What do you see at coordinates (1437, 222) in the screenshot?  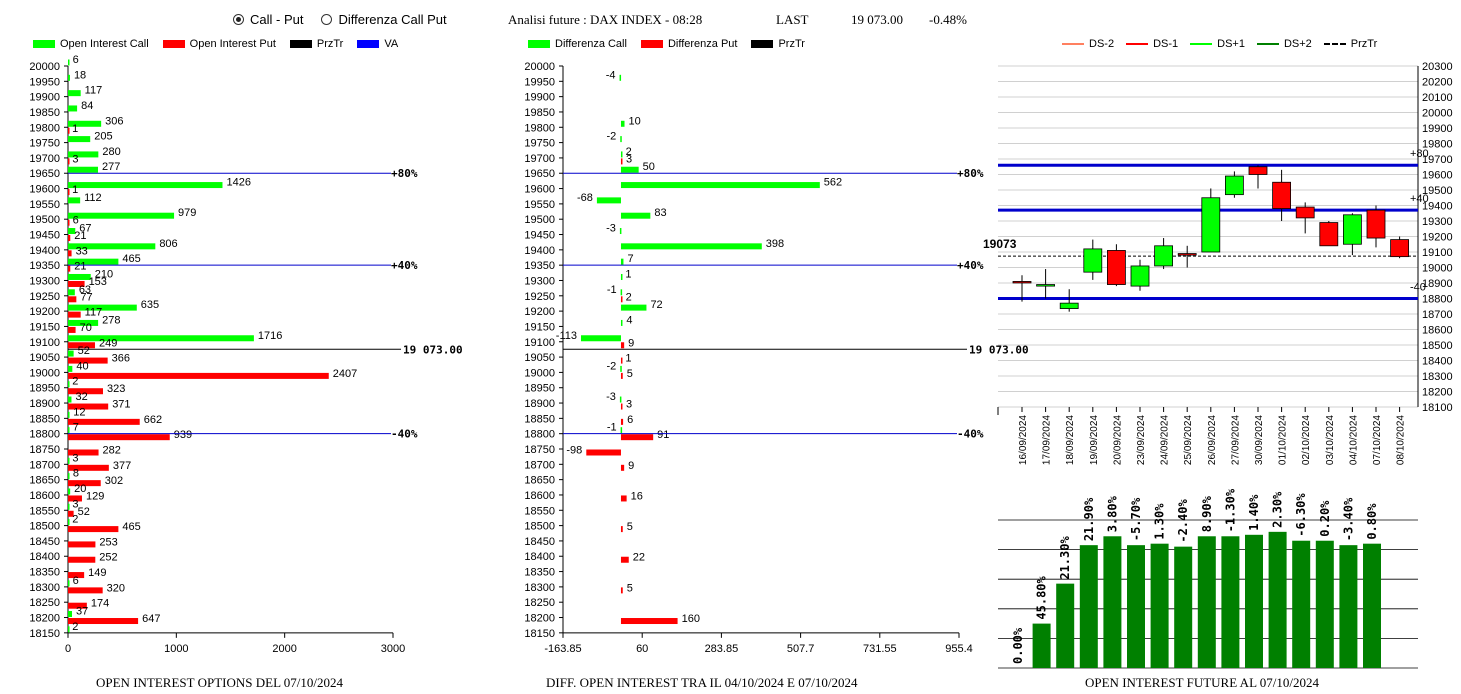 I see `candle-y-tick-label: 19300` at bounding box center [1437, 222].